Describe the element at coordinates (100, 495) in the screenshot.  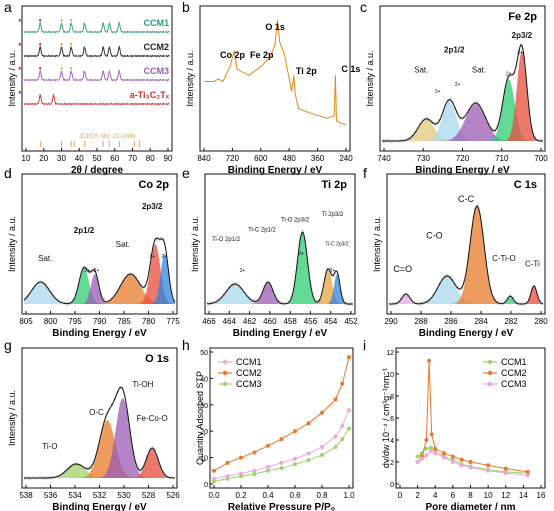
I see `x-tick-label: 532` at that location.